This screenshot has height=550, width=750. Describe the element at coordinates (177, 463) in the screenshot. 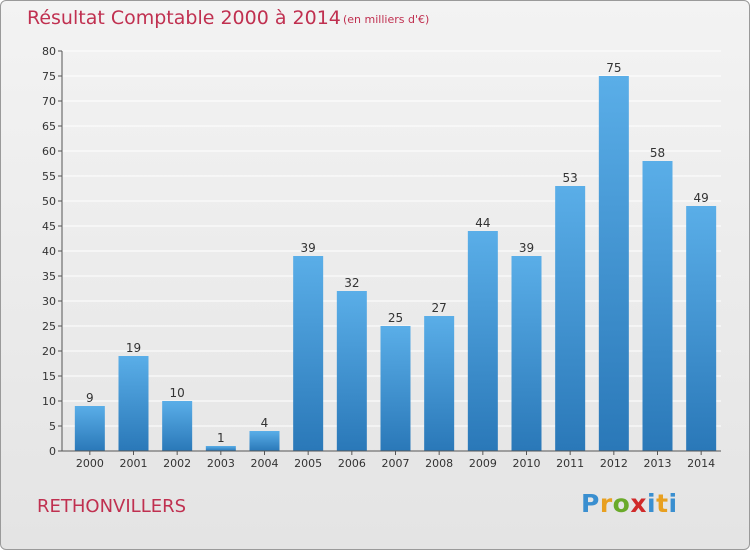

I see `x-tick-label-2002: 2002` at that location.